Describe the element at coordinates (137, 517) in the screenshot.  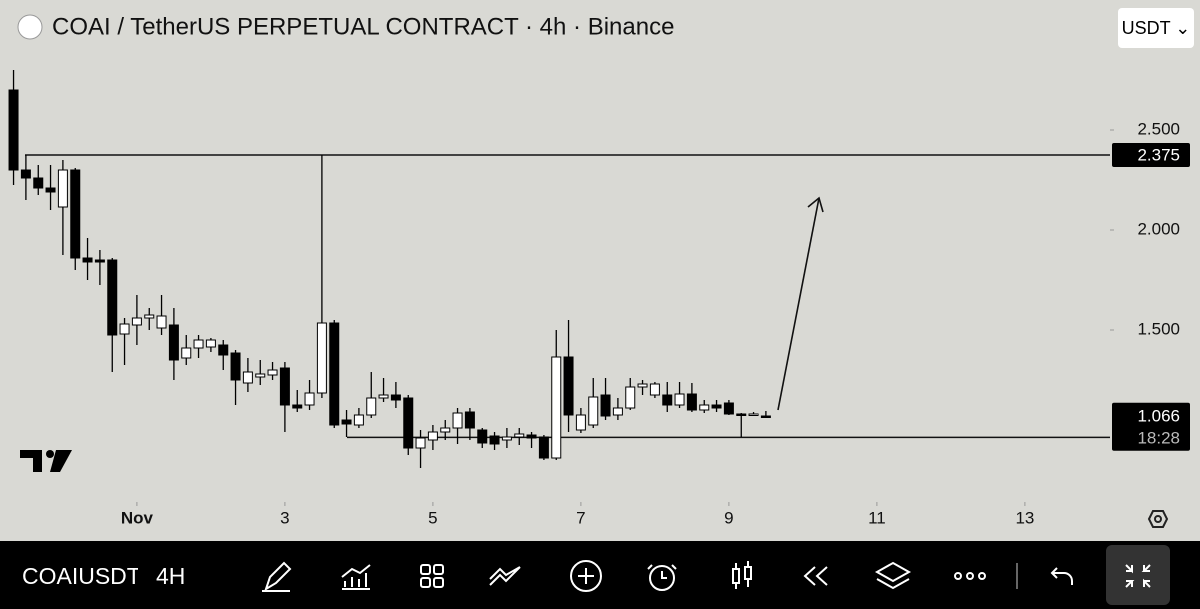
I see `x-tick-label: Nov` at that location.